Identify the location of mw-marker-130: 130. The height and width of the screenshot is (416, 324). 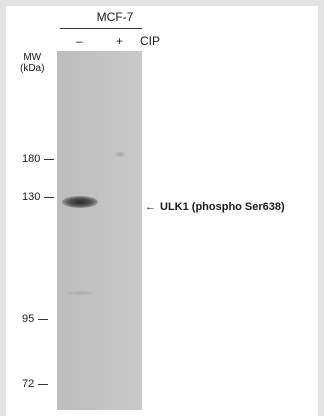
(40, 197).